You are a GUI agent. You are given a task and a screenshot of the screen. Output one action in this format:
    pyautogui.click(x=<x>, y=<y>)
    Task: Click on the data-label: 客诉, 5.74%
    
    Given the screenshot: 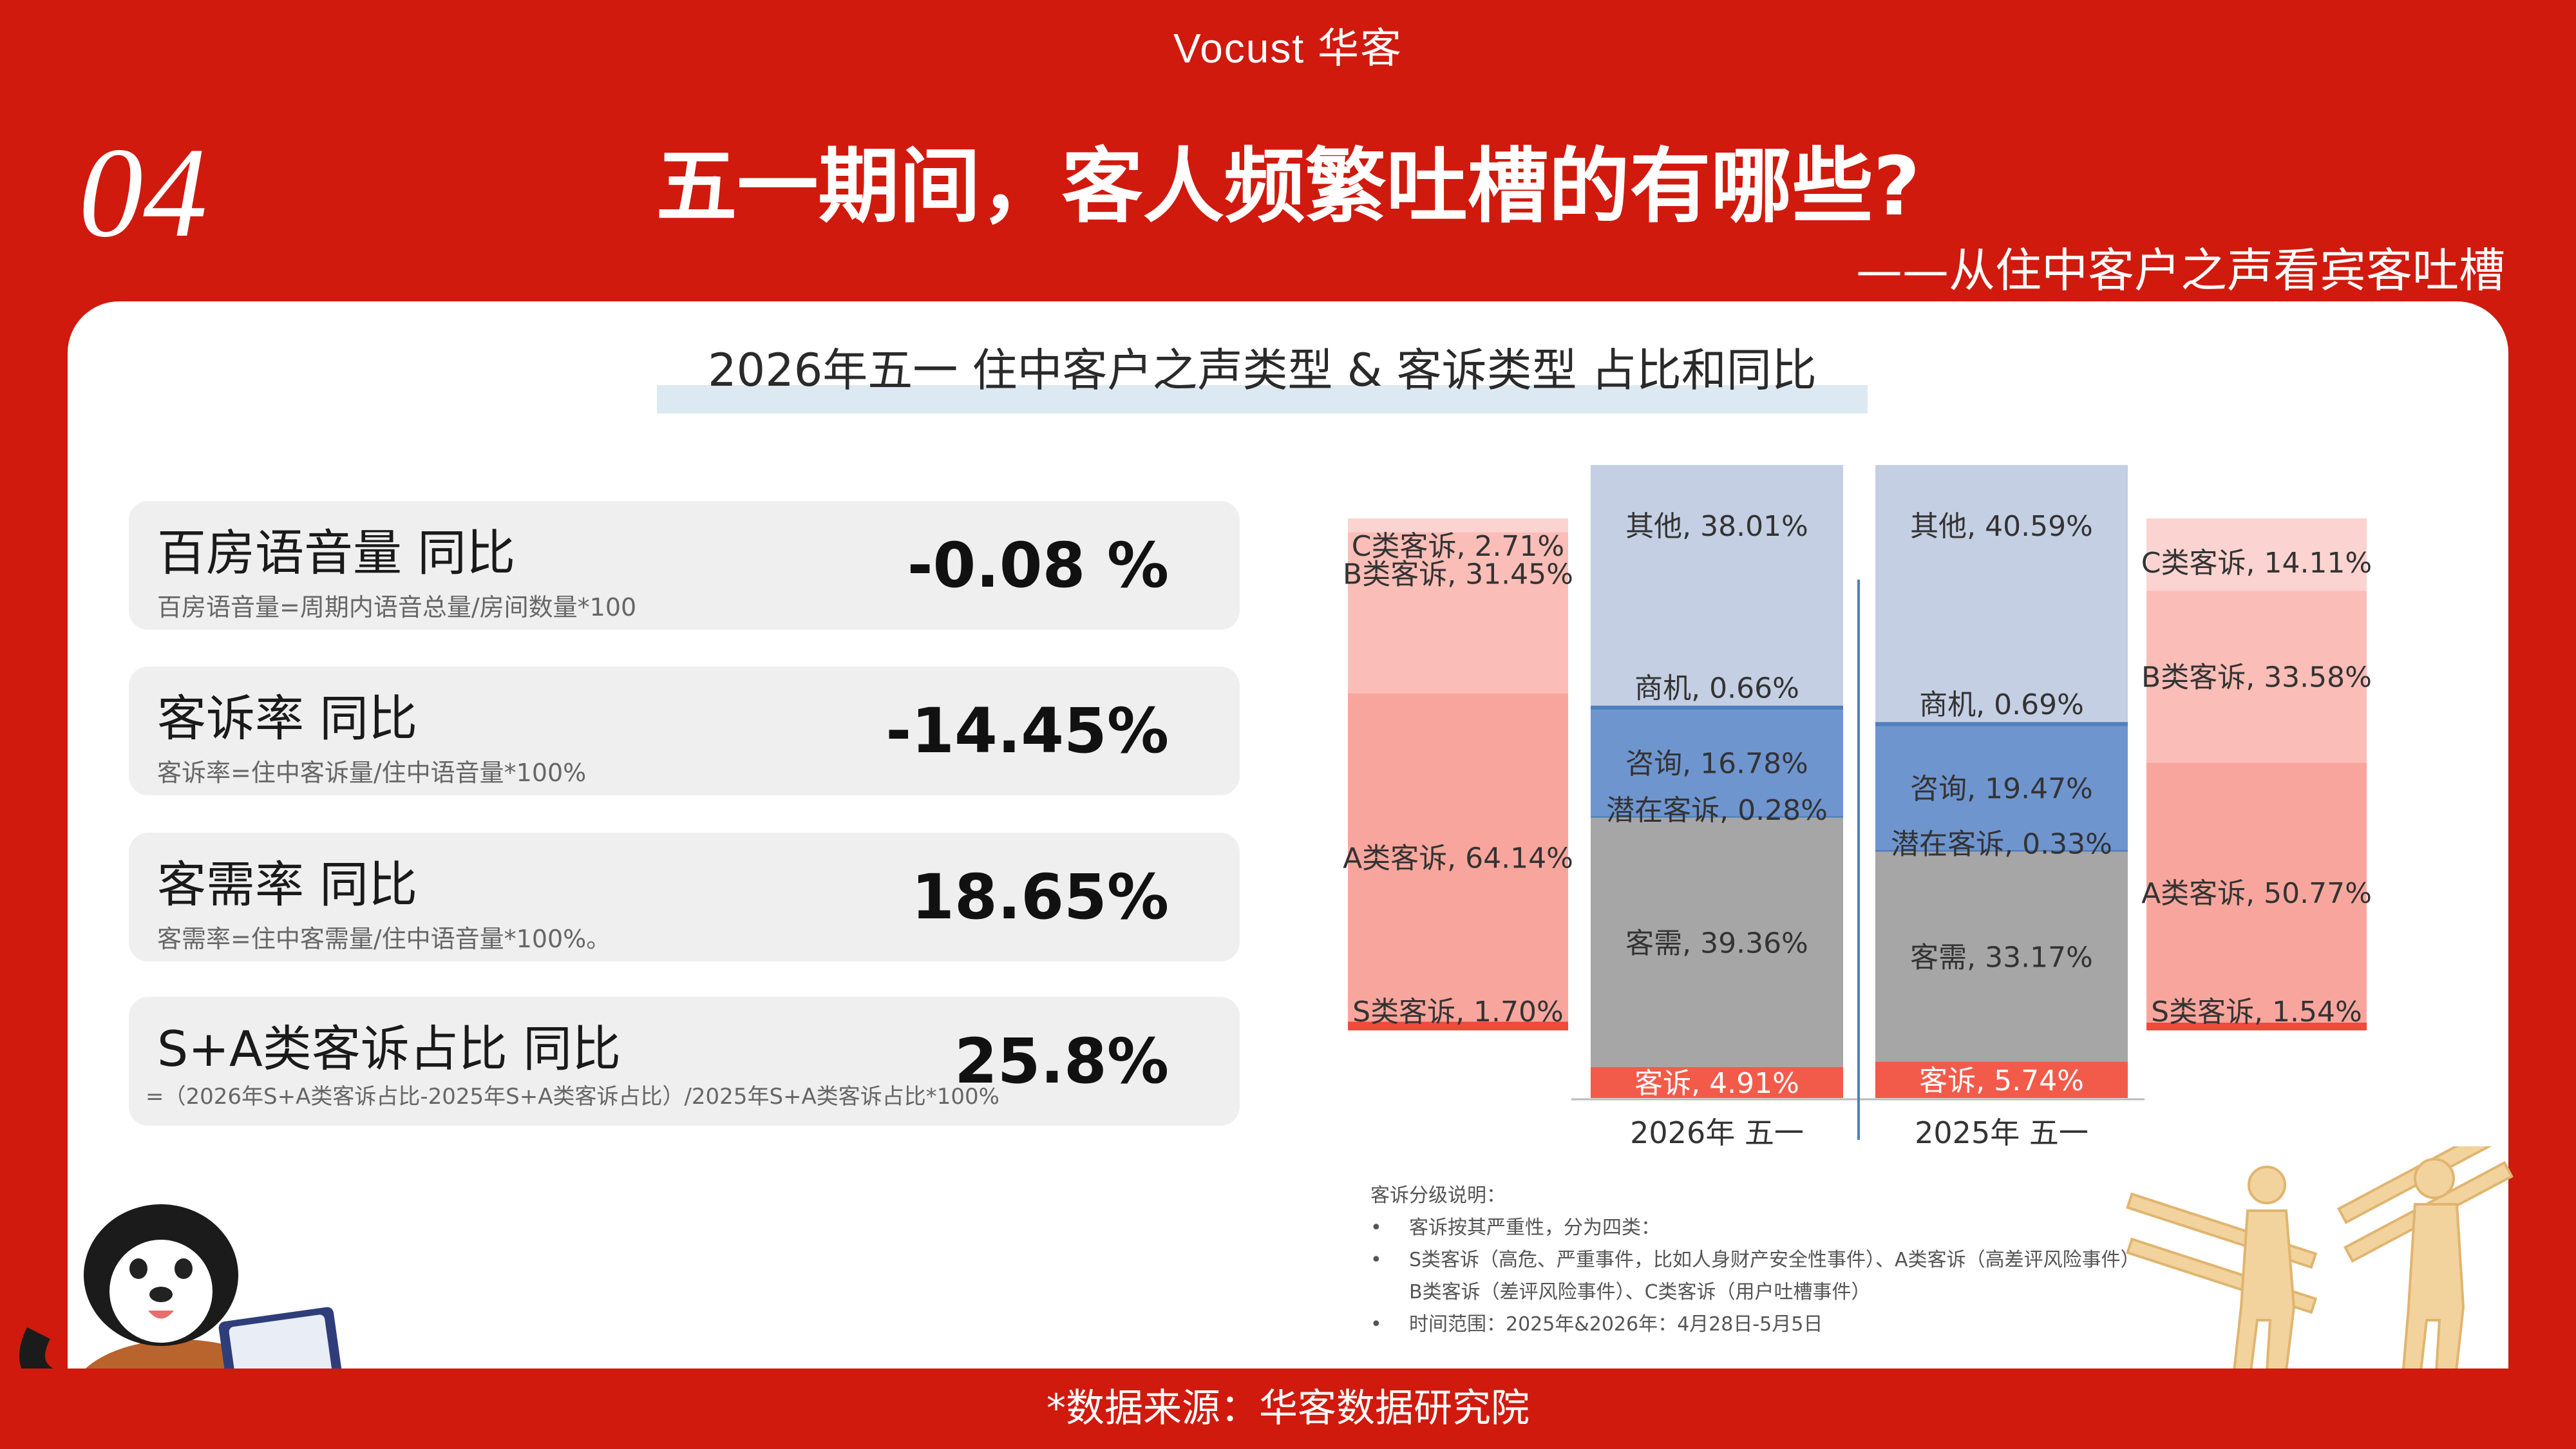 What is the action you would take?
    pyautogui.click(x=2002, y=1081)
    